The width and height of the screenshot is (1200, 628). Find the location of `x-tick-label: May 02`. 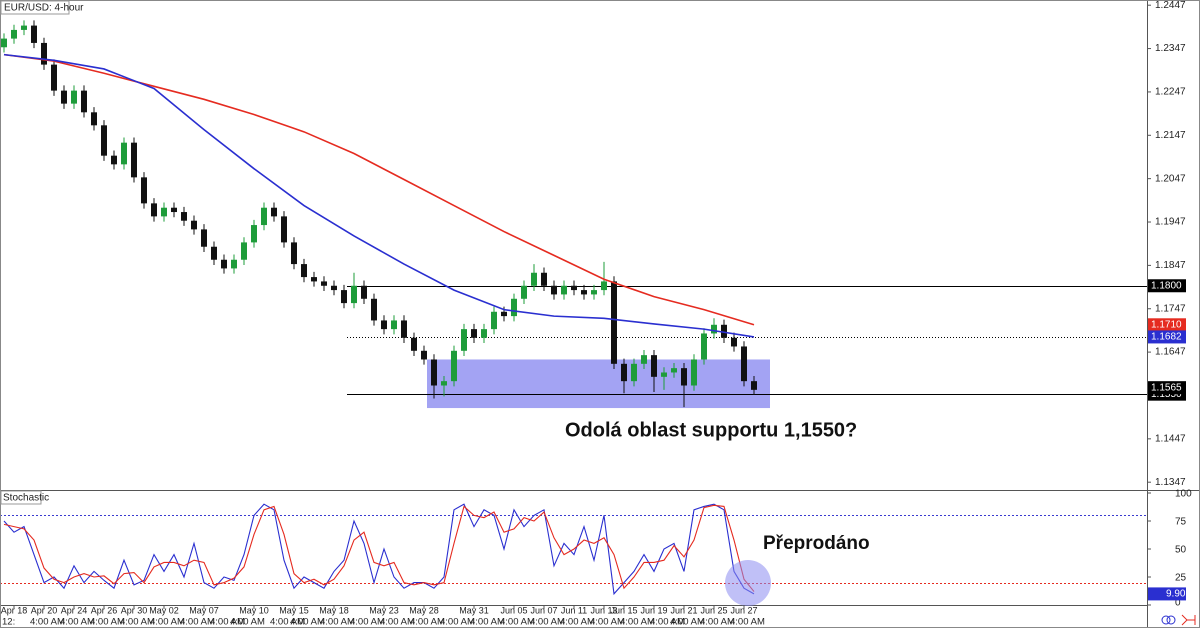

x-tick-label: May 02 is located at coordinates (164, 610).